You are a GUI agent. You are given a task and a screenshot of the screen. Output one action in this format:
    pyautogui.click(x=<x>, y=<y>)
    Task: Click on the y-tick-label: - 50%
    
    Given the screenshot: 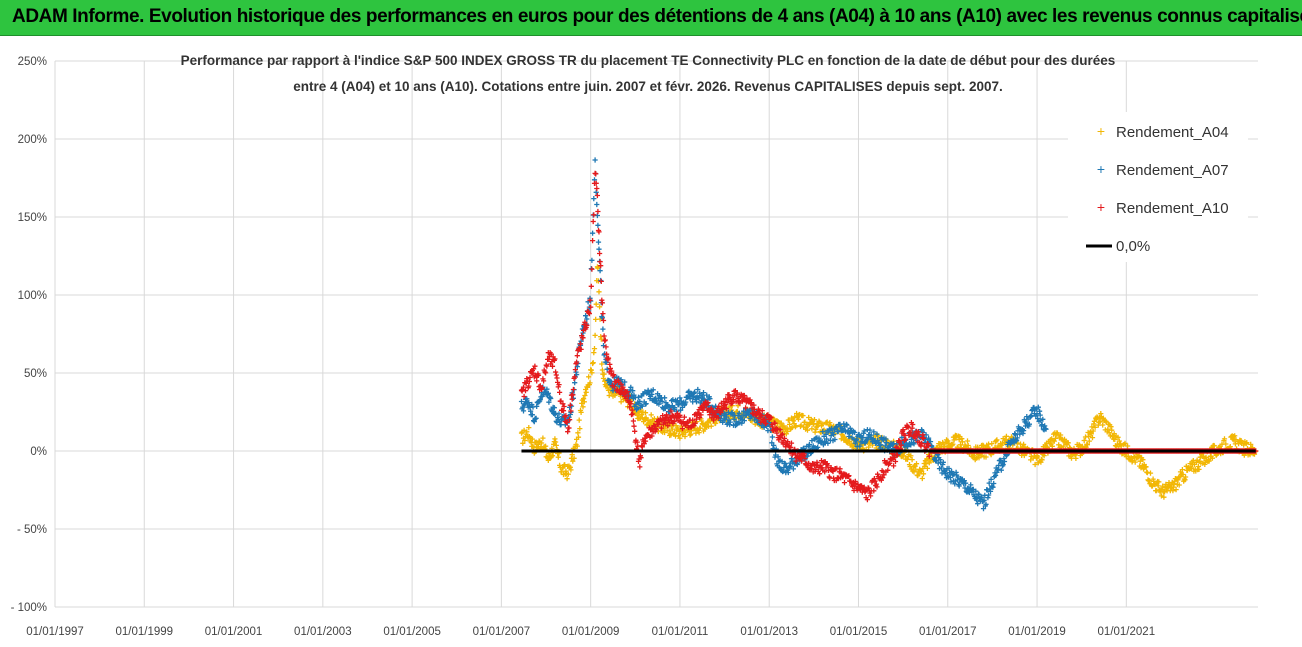 What is the action you would take?
    pyautogui.click(x=32, y=530)
    